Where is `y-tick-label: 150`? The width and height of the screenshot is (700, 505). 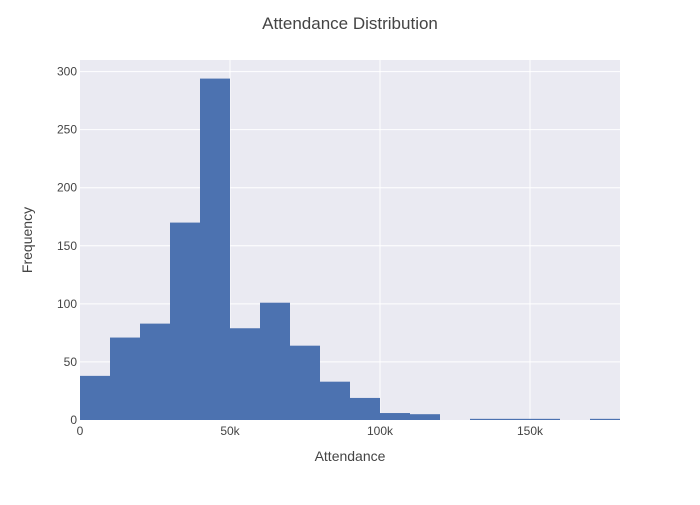
y-tick-label: 150 is located at coordinates (67, 246).